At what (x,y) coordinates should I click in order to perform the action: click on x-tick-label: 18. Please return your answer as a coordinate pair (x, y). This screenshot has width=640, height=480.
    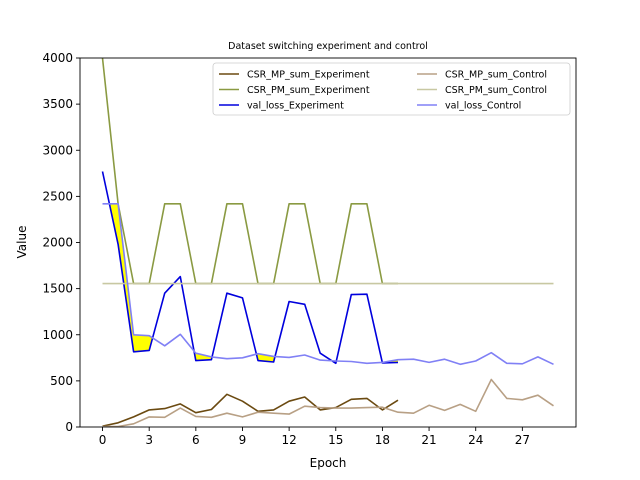
    Looking at the image, I should click on (382, 440).